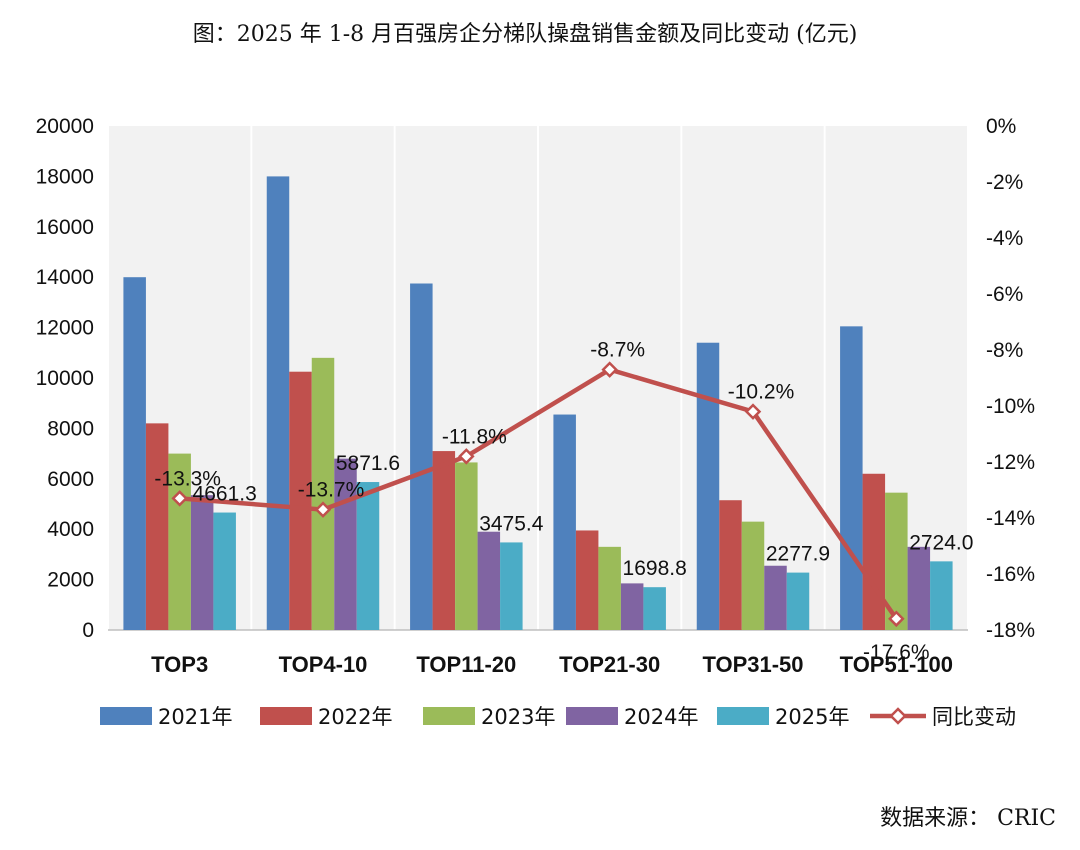 The image size is (1080, 850). I want to click on yoy-data-label: -17.6%, so click(896, 652).